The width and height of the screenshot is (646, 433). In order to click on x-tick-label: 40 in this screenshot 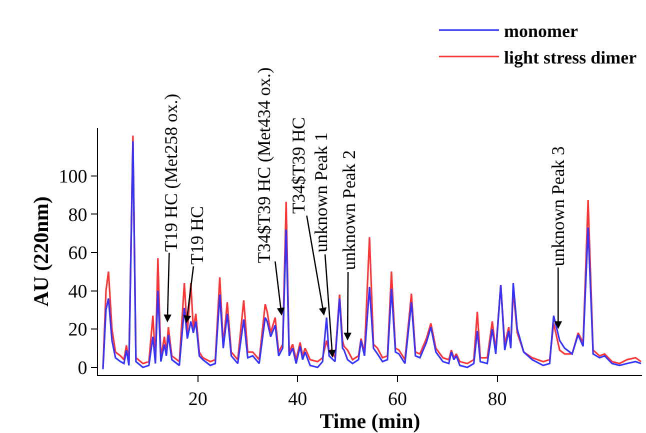, I will do `click(298, 399)`.